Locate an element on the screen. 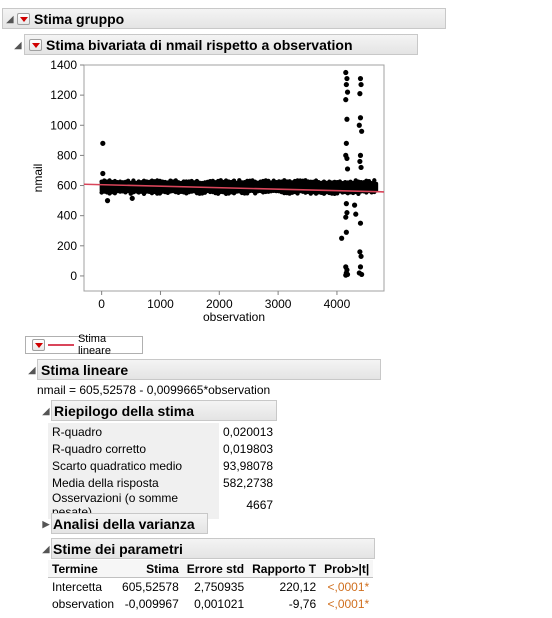  x-axis-label: observation is located at coordinates (234, 317).